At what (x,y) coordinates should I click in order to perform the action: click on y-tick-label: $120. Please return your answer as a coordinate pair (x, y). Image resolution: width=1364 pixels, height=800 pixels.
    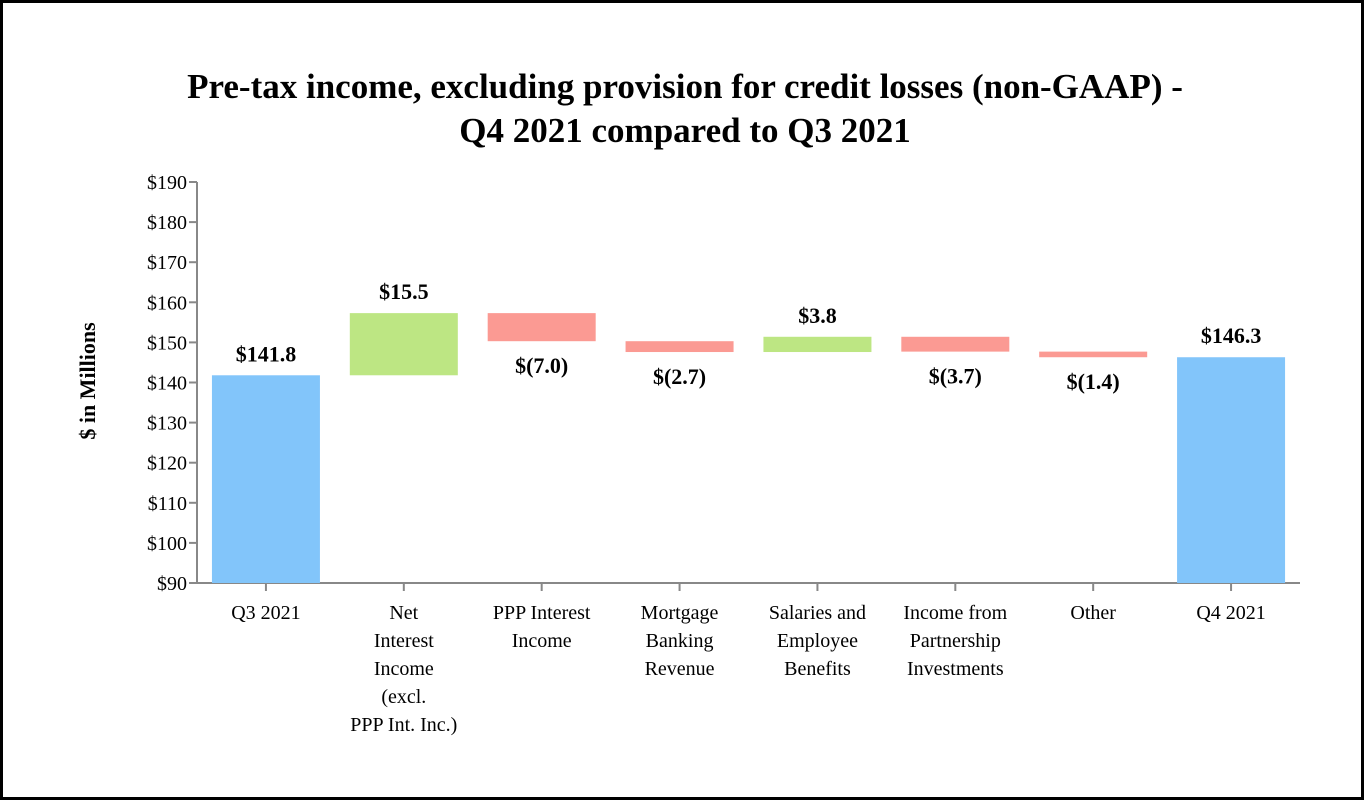
    Looking at the image, I should click on (167, 464).